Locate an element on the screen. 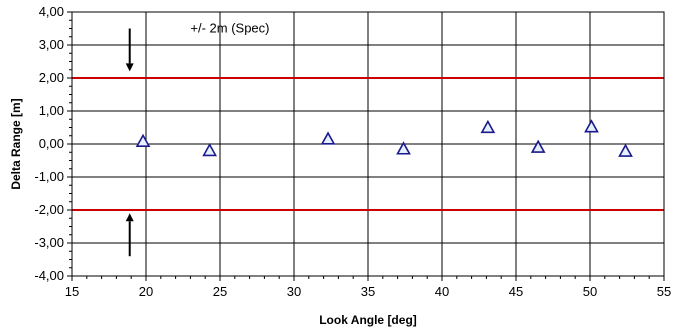 The image size is (696, 328). x-tick-label: 30 is located at coordinates (294, 291).